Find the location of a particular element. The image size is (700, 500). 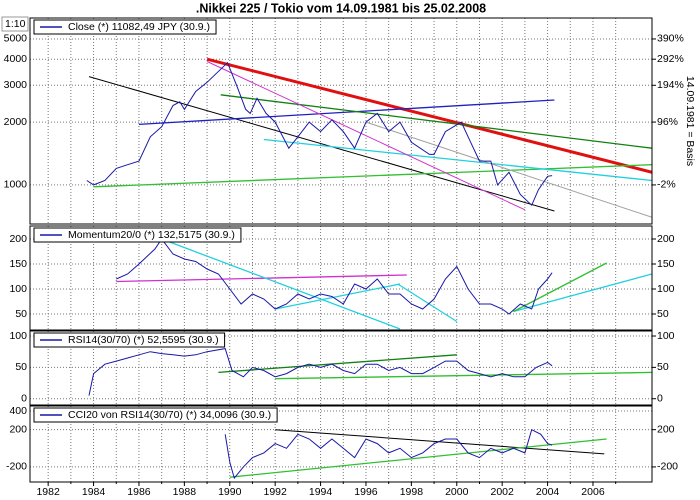

y-tick-label: 0 is located at coordinates (24, 399).